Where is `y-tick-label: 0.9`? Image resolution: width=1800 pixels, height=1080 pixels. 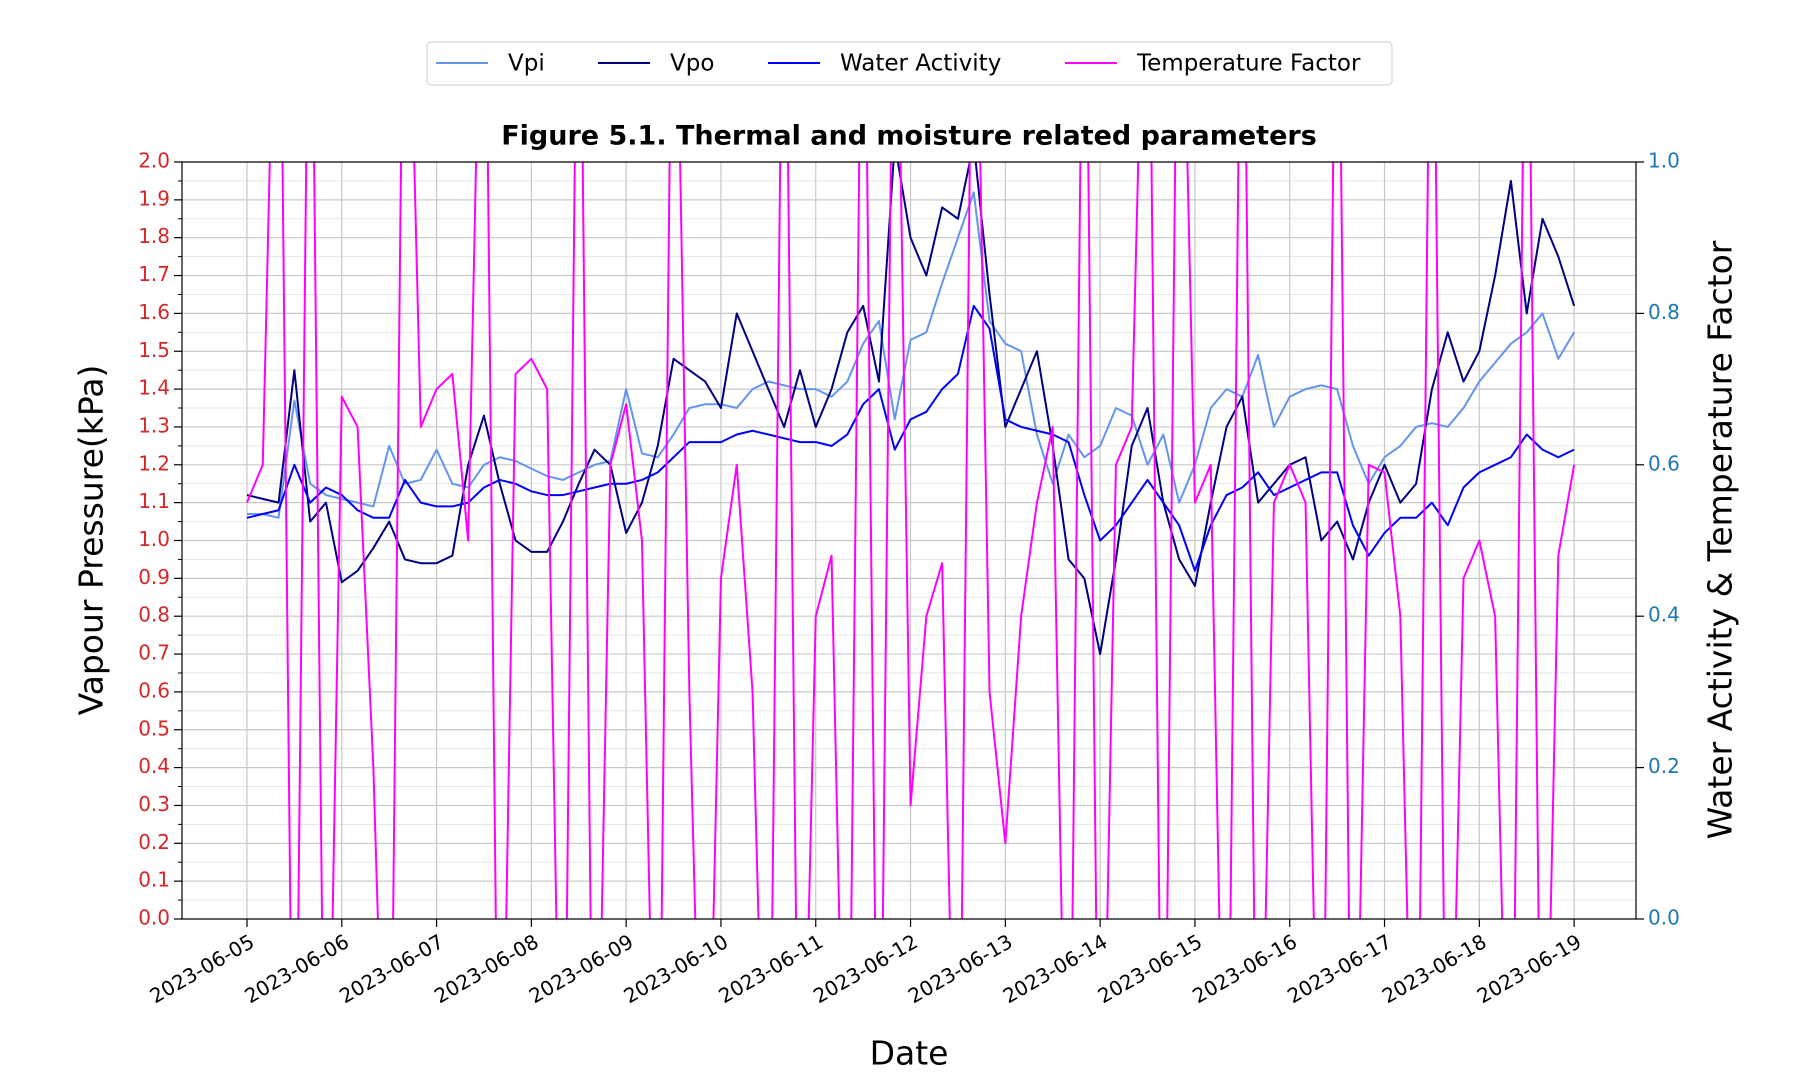 y-tick-label: 0.9 is located at coordinates (154, 577).